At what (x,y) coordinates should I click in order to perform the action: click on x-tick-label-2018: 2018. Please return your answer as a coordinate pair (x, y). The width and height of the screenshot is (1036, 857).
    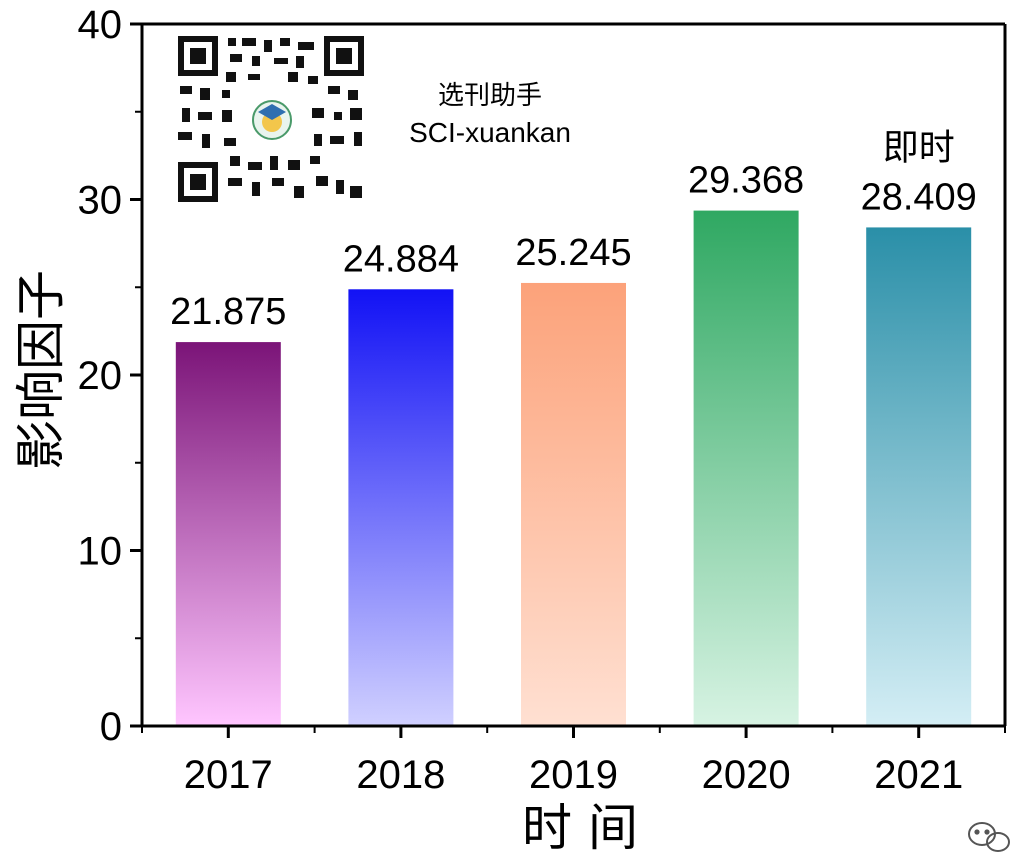
    Looking at the image, I should click on (400, 775).